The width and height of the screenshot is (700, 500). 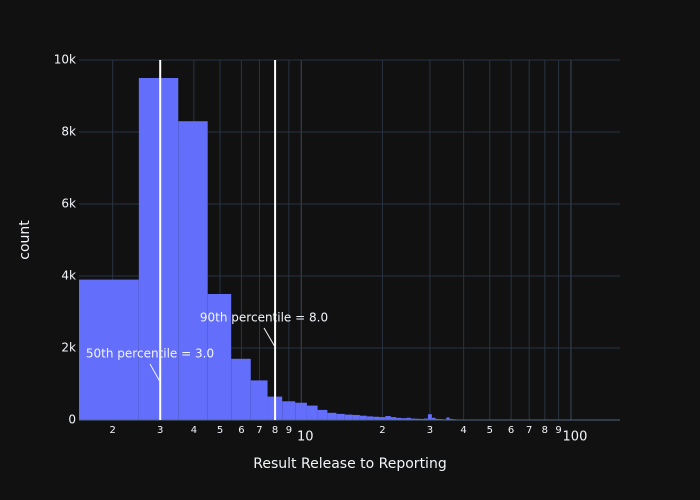 I want to click on y-tick-label: 6k, so click(x=68, y=204).